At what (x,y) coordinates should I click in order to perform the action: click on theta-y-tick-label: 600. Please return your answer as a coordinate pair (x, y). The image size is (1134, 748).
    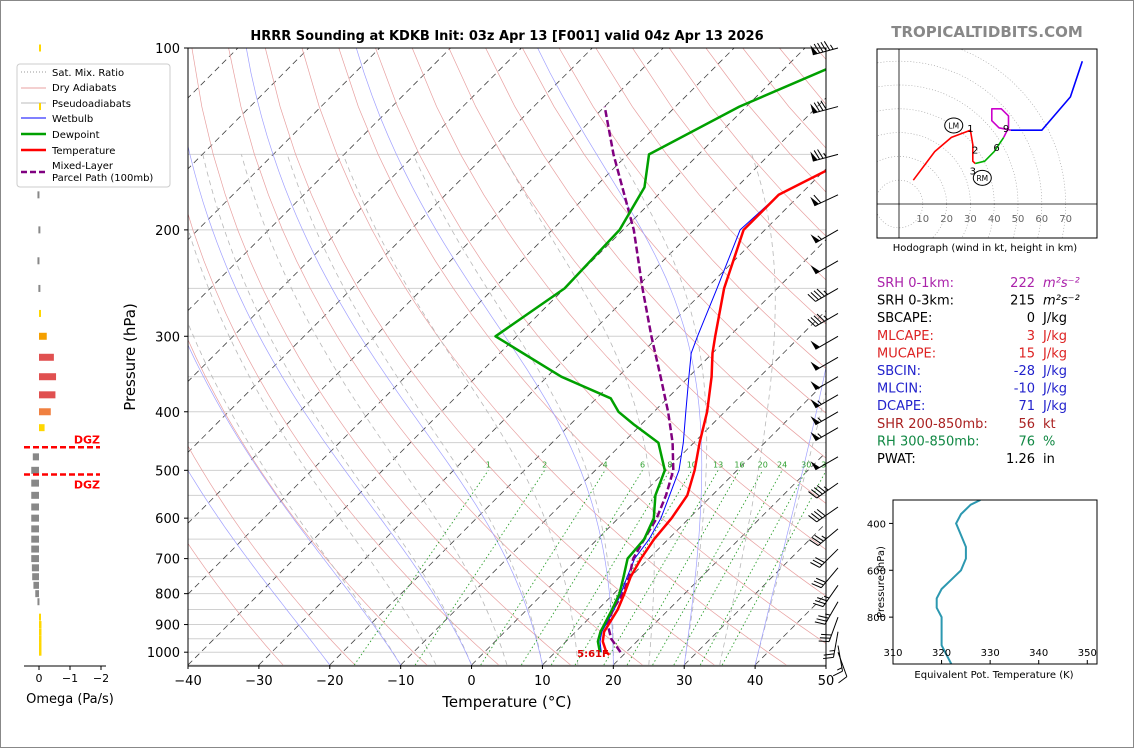
    Looking at the image, I should click on (876, 571).